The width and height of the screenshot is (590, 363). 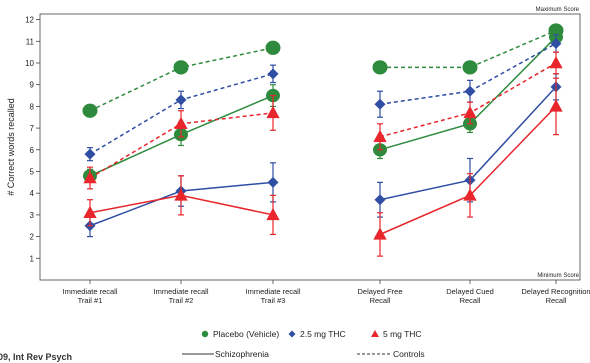 I want to click on y-tick-label: 9, so click(x=32, y=85).